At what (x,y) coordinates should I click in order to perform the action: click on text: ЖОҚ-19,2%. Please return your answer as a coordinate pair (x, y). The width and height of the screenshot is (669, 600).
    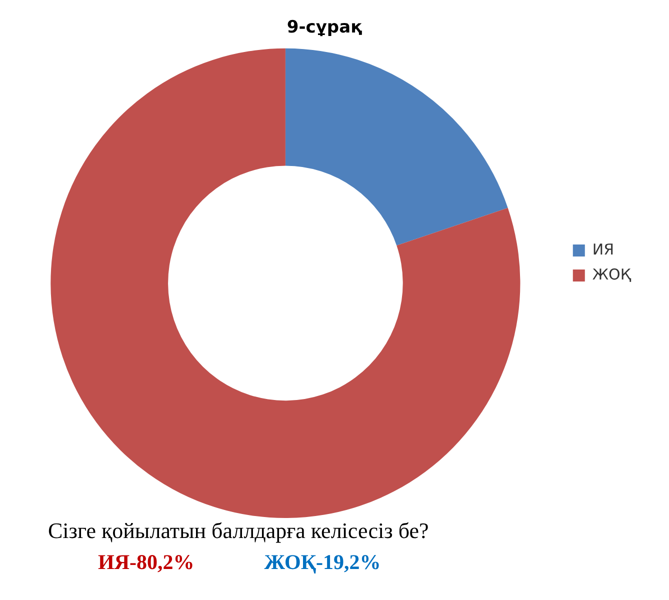
    Looking at the image, I should click on (322, 562).